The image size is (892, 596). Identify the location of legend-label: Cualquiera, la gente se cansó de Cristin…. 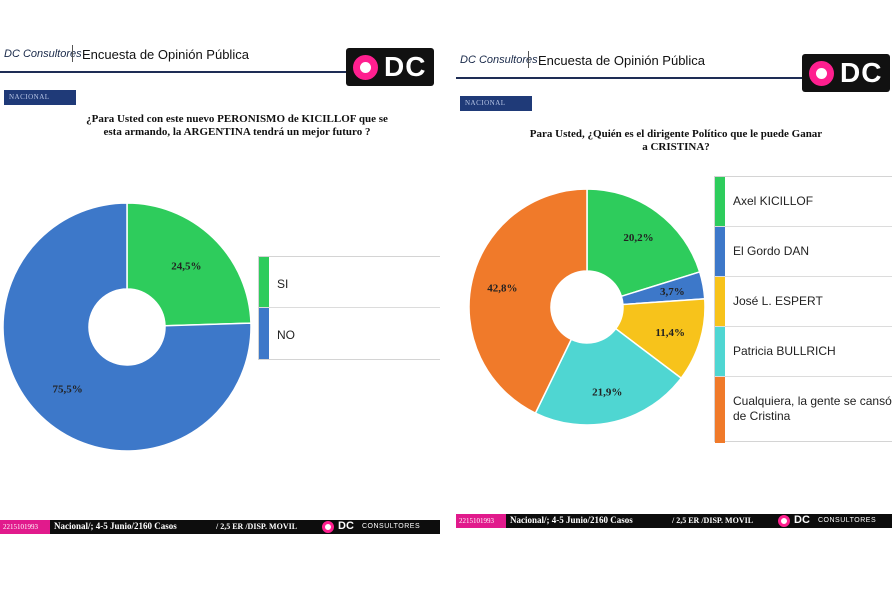
(812, 408).